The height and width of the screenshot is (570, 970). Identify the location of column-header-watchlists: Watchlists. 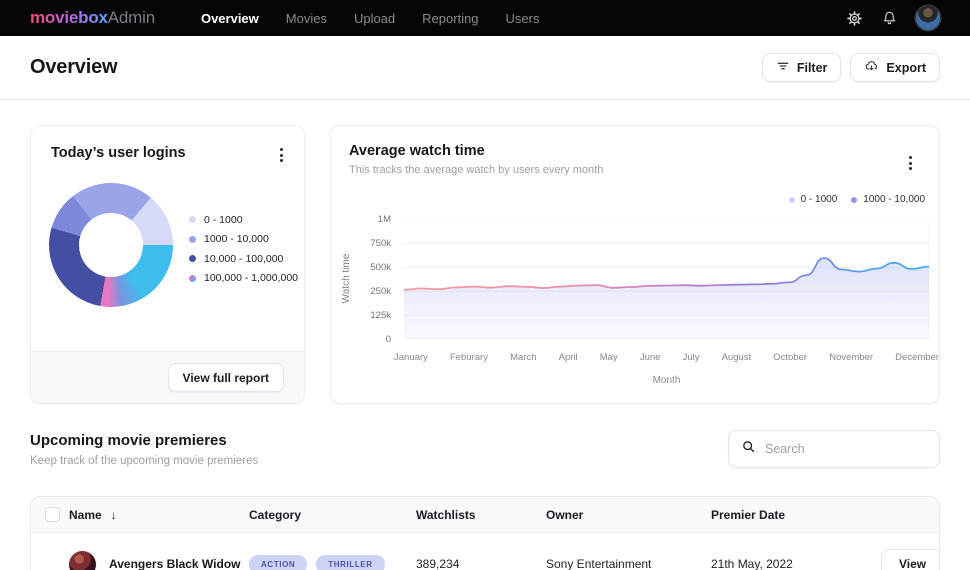
(446, 514).